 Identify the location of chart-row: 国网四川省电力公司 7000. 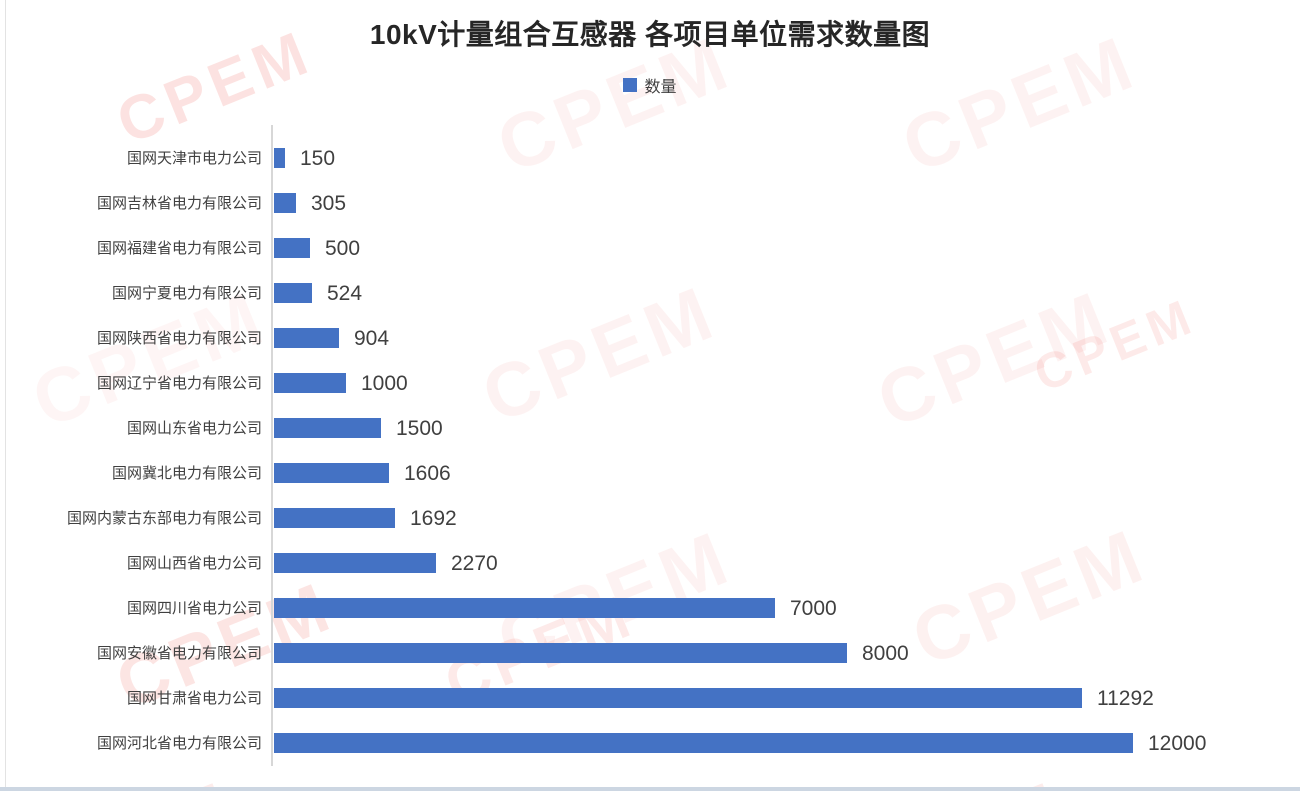
(650, 608).